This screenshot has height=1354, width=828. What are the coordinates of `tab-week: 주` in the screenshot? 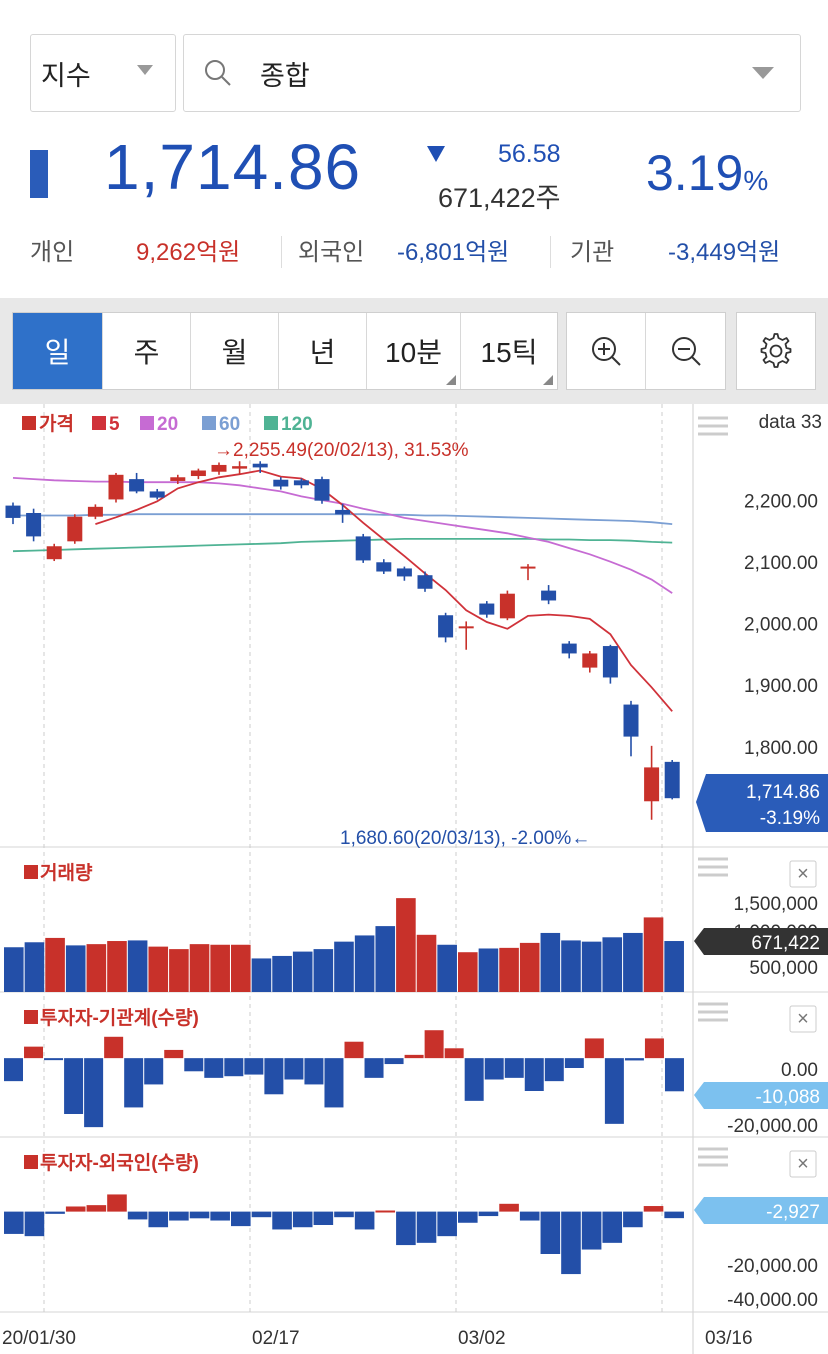 It's located at (147, 351).